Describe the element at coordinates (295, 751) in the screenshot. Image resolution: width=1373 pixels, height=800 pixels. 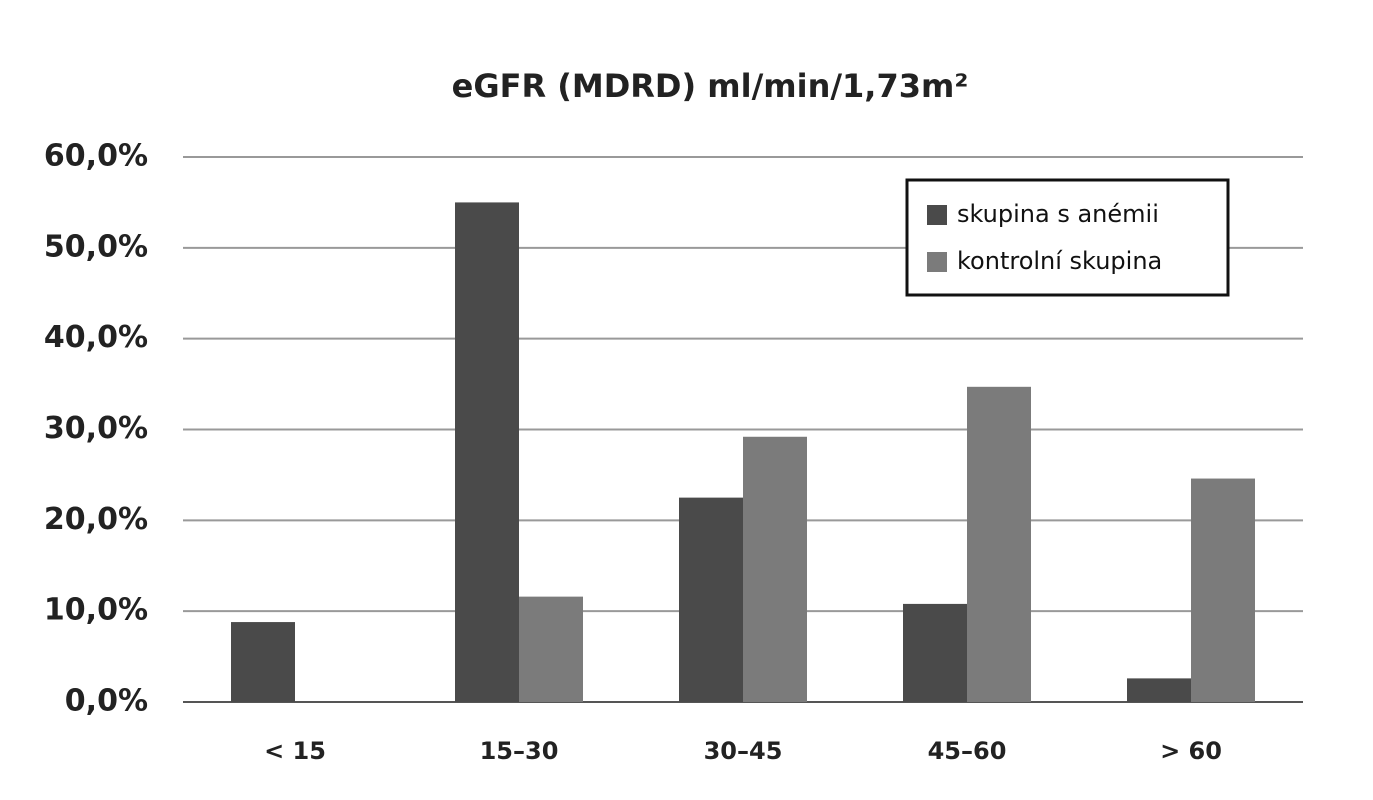
I see `x-tick-label: < 15` at that location.